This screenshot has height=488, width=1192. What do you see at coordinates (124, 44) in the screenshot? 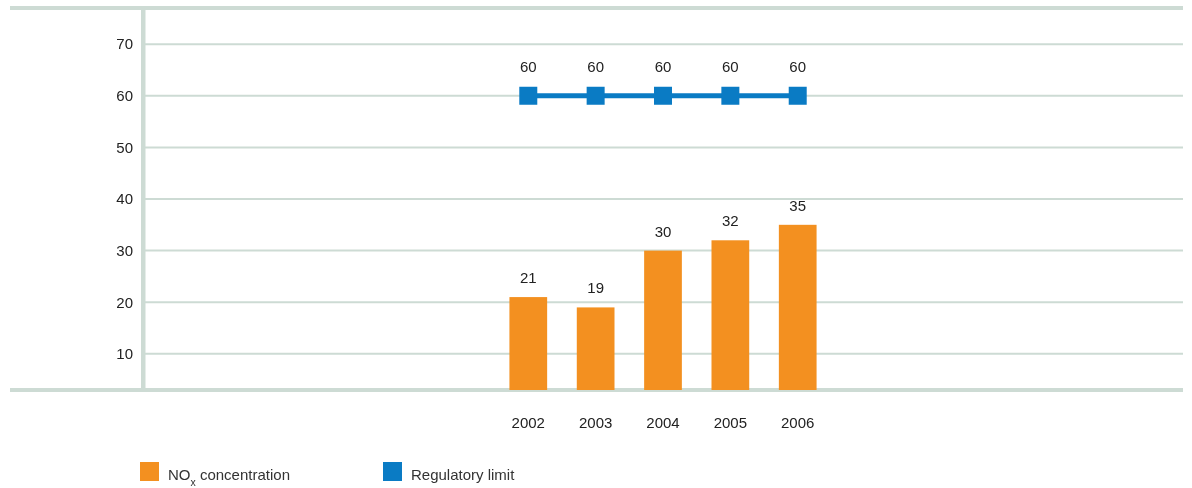
I see `y-tick-label: 70` at bounding box center [124, 44].